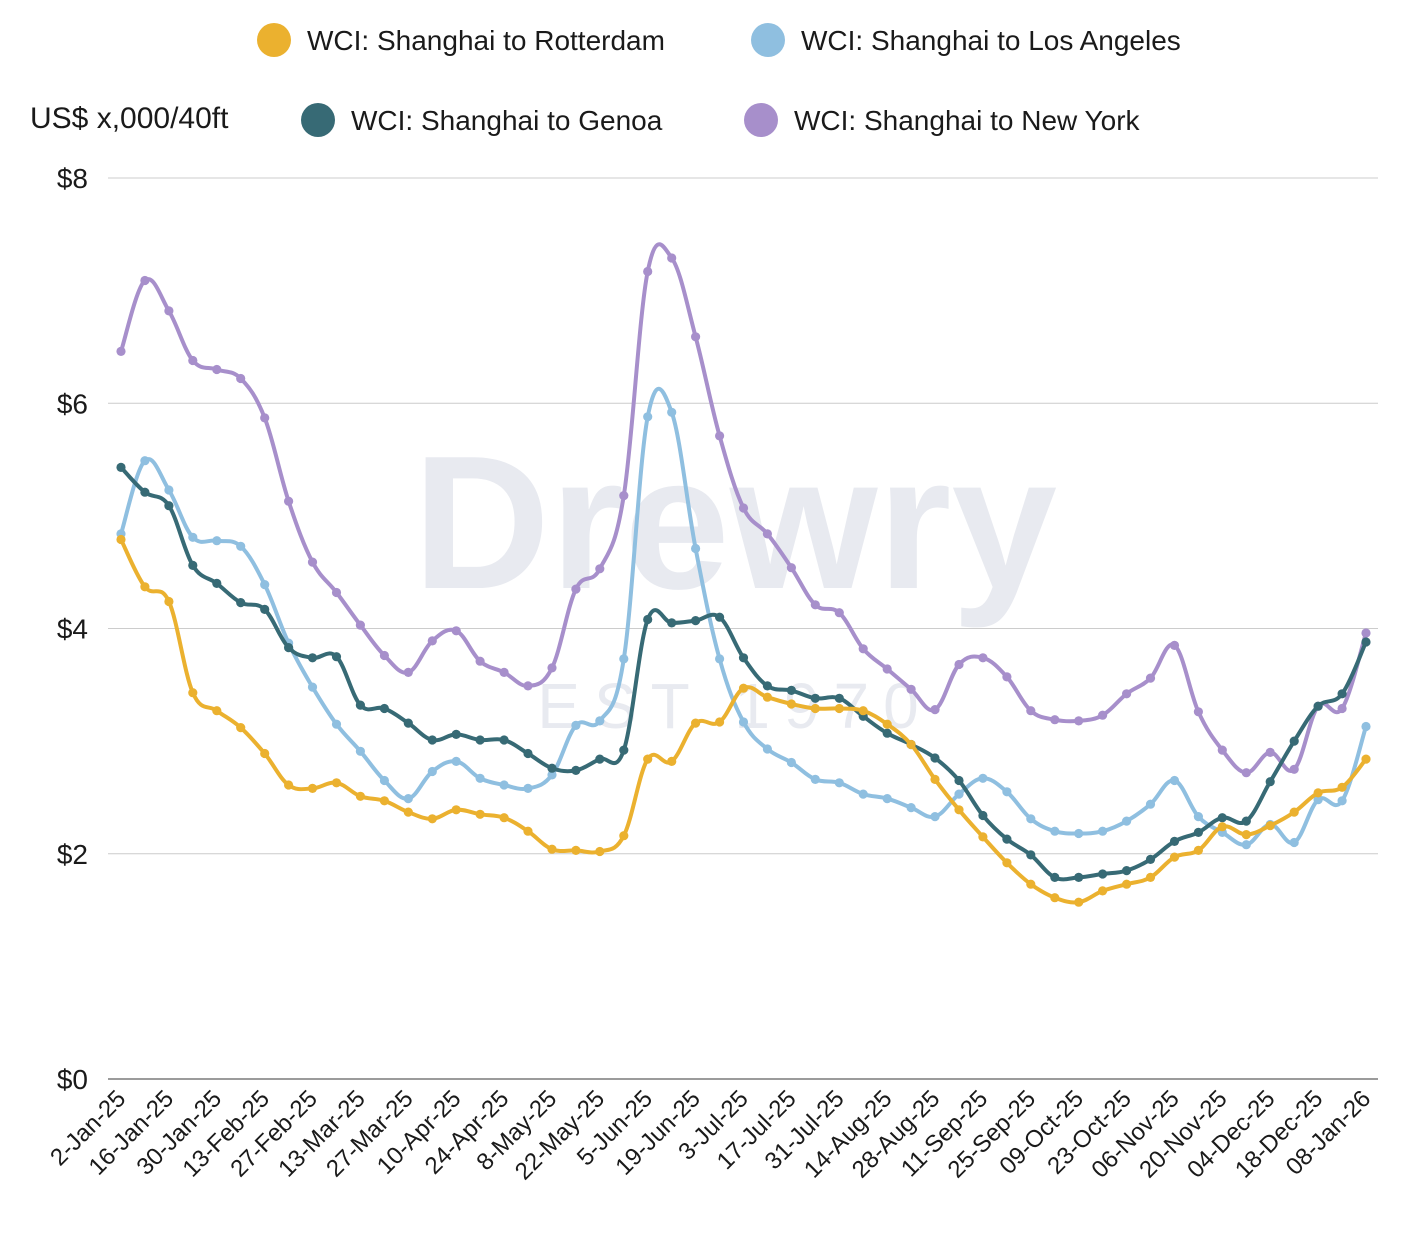 This screenshot has height=1242, width=1406. I want to click on legend-item-los-angeles: WCI: Shanghai to Los Angeles, so click(966, 40).